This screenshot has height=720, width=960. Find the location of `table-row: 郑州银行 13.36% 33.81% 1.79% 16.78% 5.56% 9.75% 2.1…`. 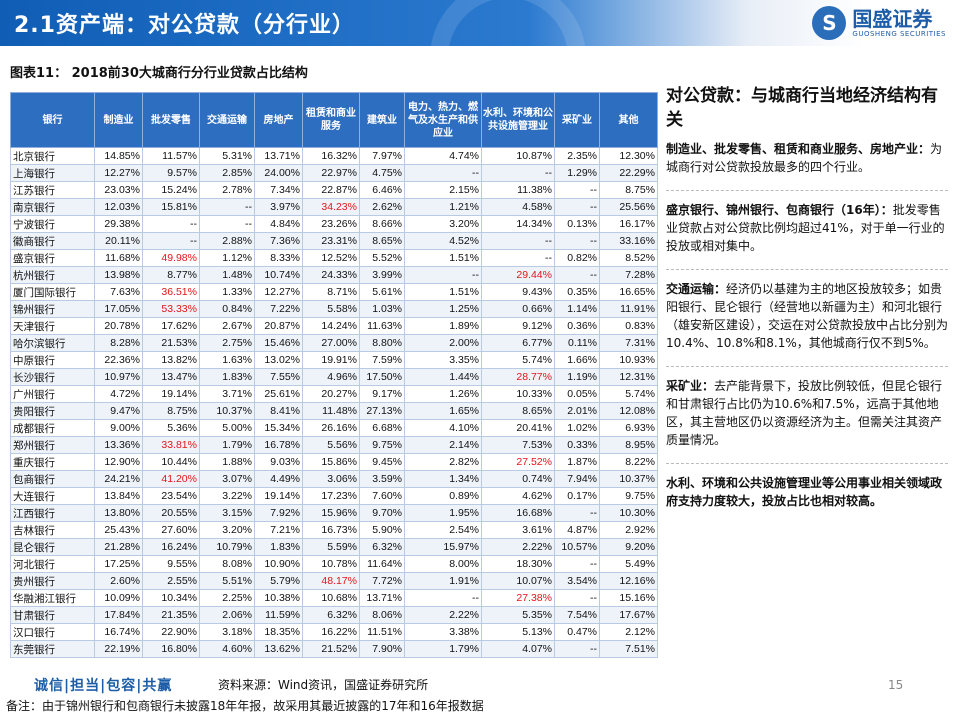

table-row: 郑州银行 13.36% 33.81% 1.79% 16.78% 5.56% 9.75% 2.1… is located at coordinates (334, 445).